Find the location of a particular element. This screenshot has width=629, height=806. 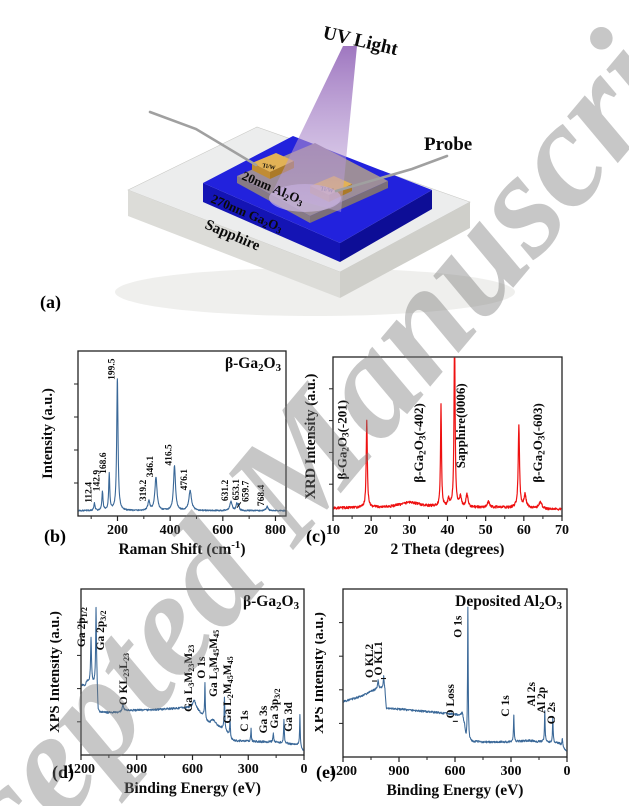

peak-label: O 2s is located at coordinates (552, 713).